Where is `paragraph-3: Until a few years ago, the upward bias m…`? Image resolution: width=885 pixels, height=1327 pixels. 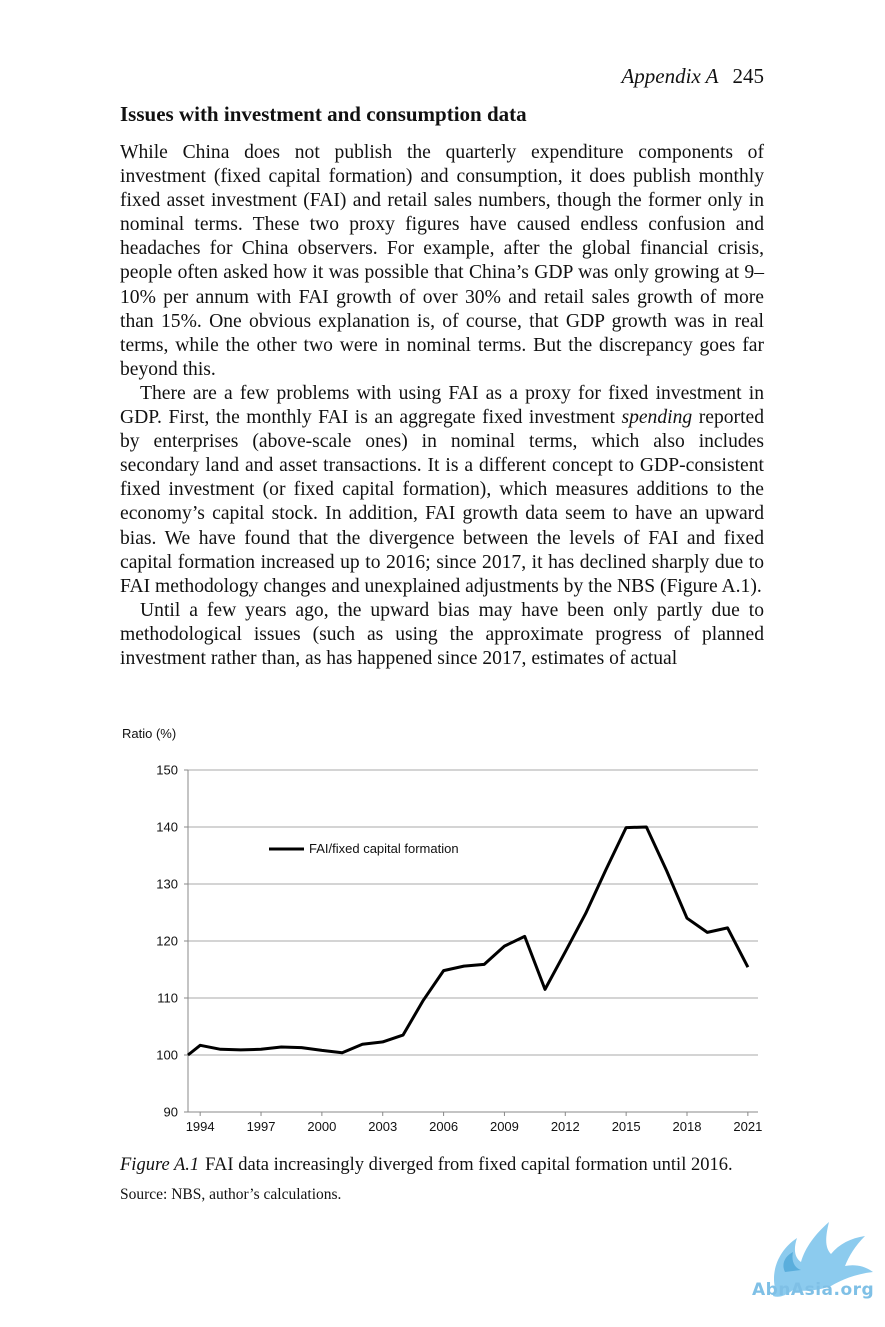 paragraph-3: Until a few years ago, the upward bias m… is located at coordinates (442, 634).